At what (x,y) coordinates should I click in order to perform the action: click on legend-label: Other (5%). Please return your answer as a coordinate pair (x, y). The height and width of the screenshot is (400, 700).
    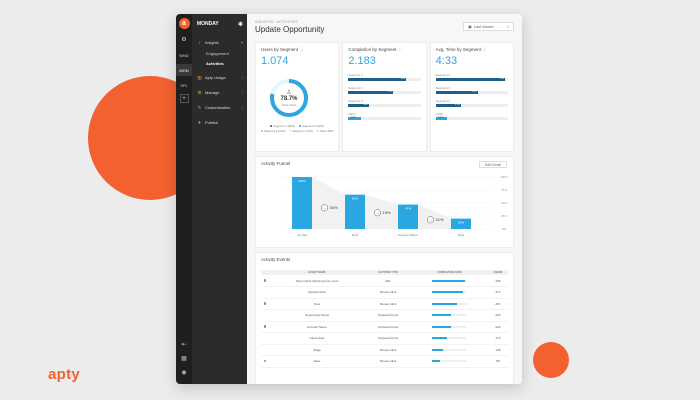
    Looking at the image, I should click on (326, 131).